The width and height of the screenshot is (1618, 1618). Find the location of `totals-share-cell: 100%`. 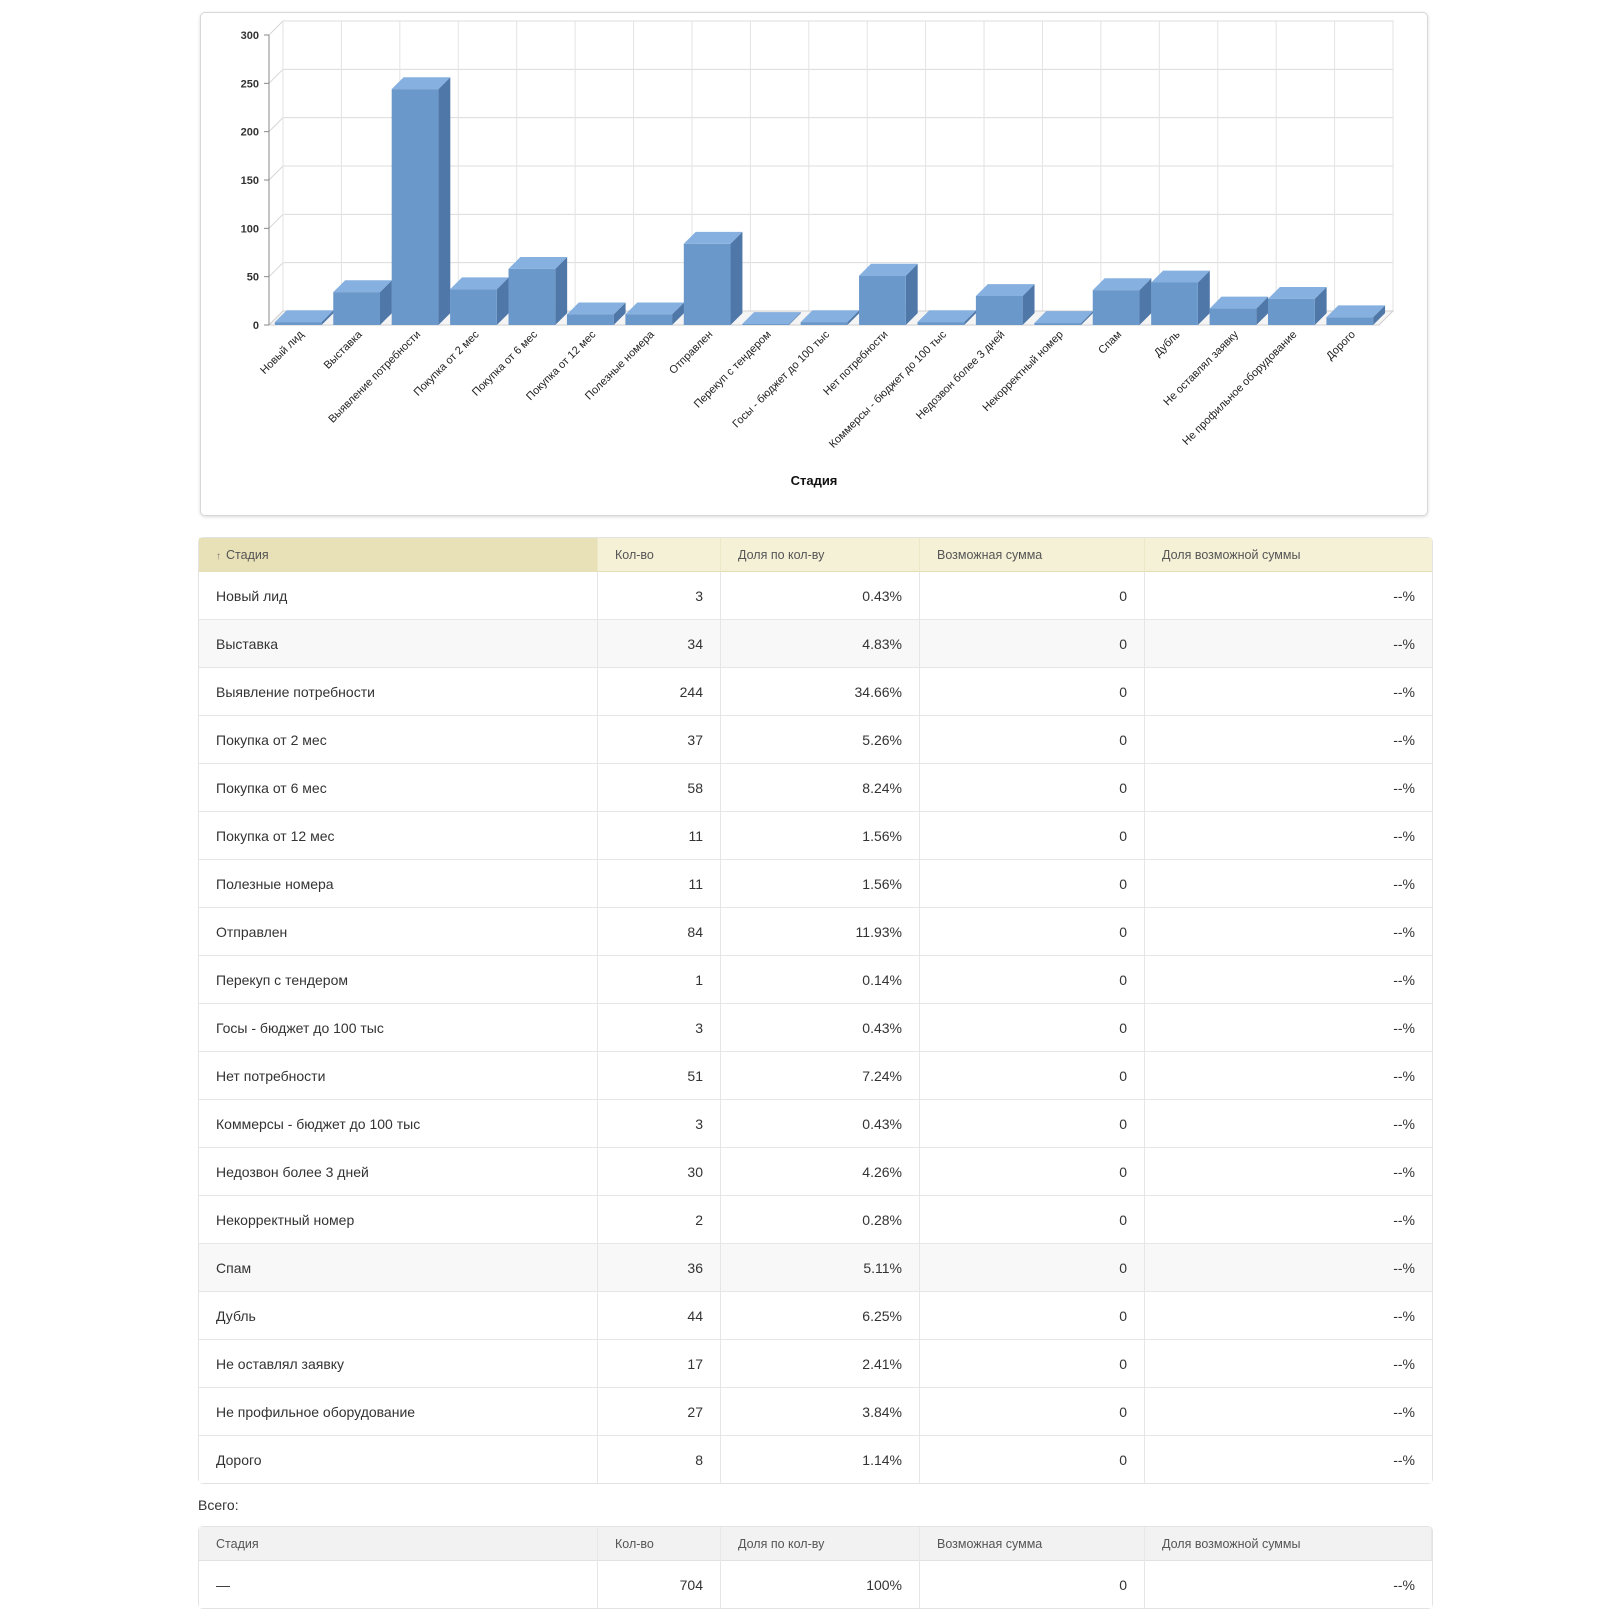

totals-share-cell: 100% is located at coordinates (820, 1584).